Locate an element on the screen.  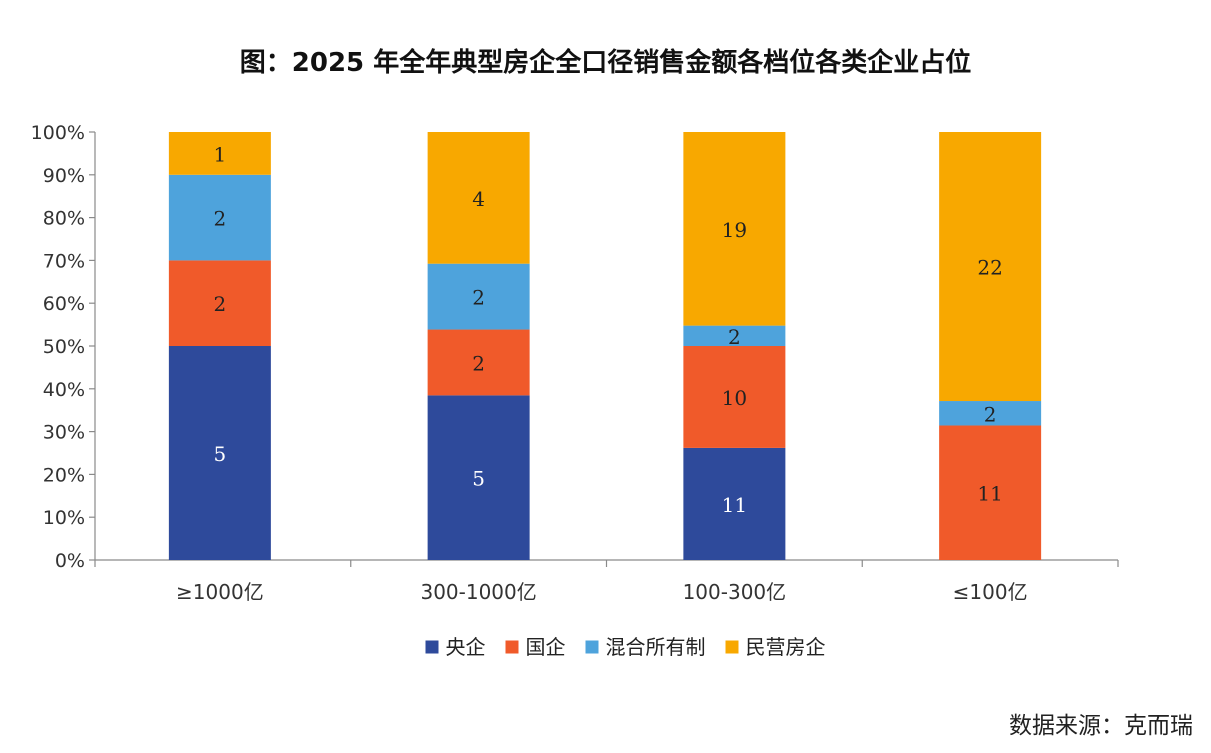
x-tick-label: 100-300亿 is located at coordinates (735, 592).